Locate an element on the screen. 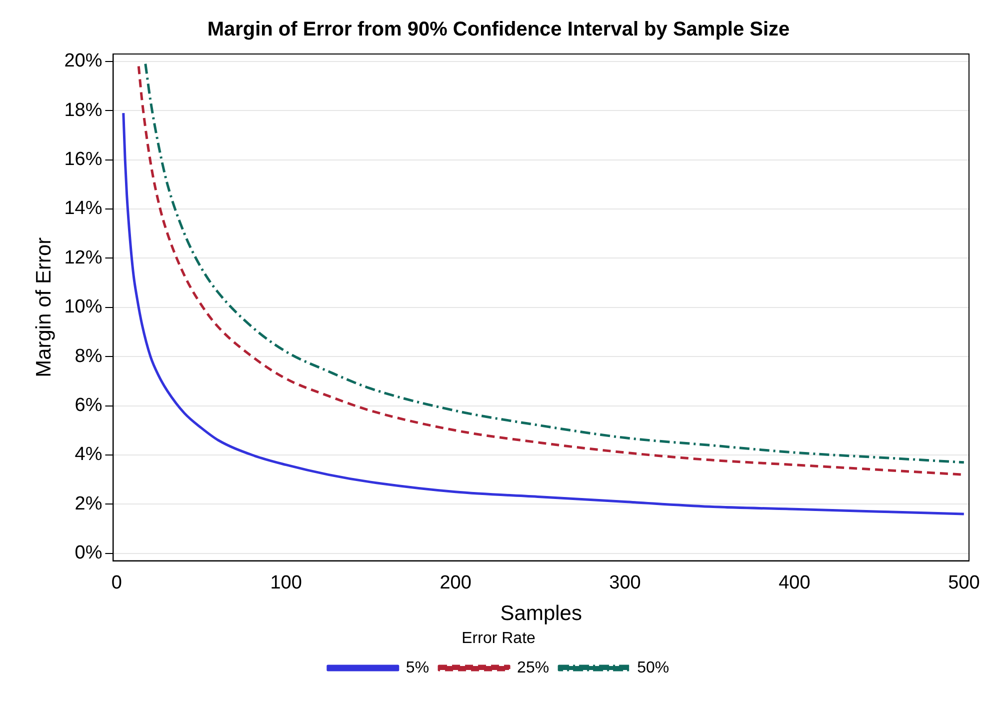 Image resolution: width=997 pixels, height=704 pixels. y-tick-label: 18% is located at coordinates (83, 110).